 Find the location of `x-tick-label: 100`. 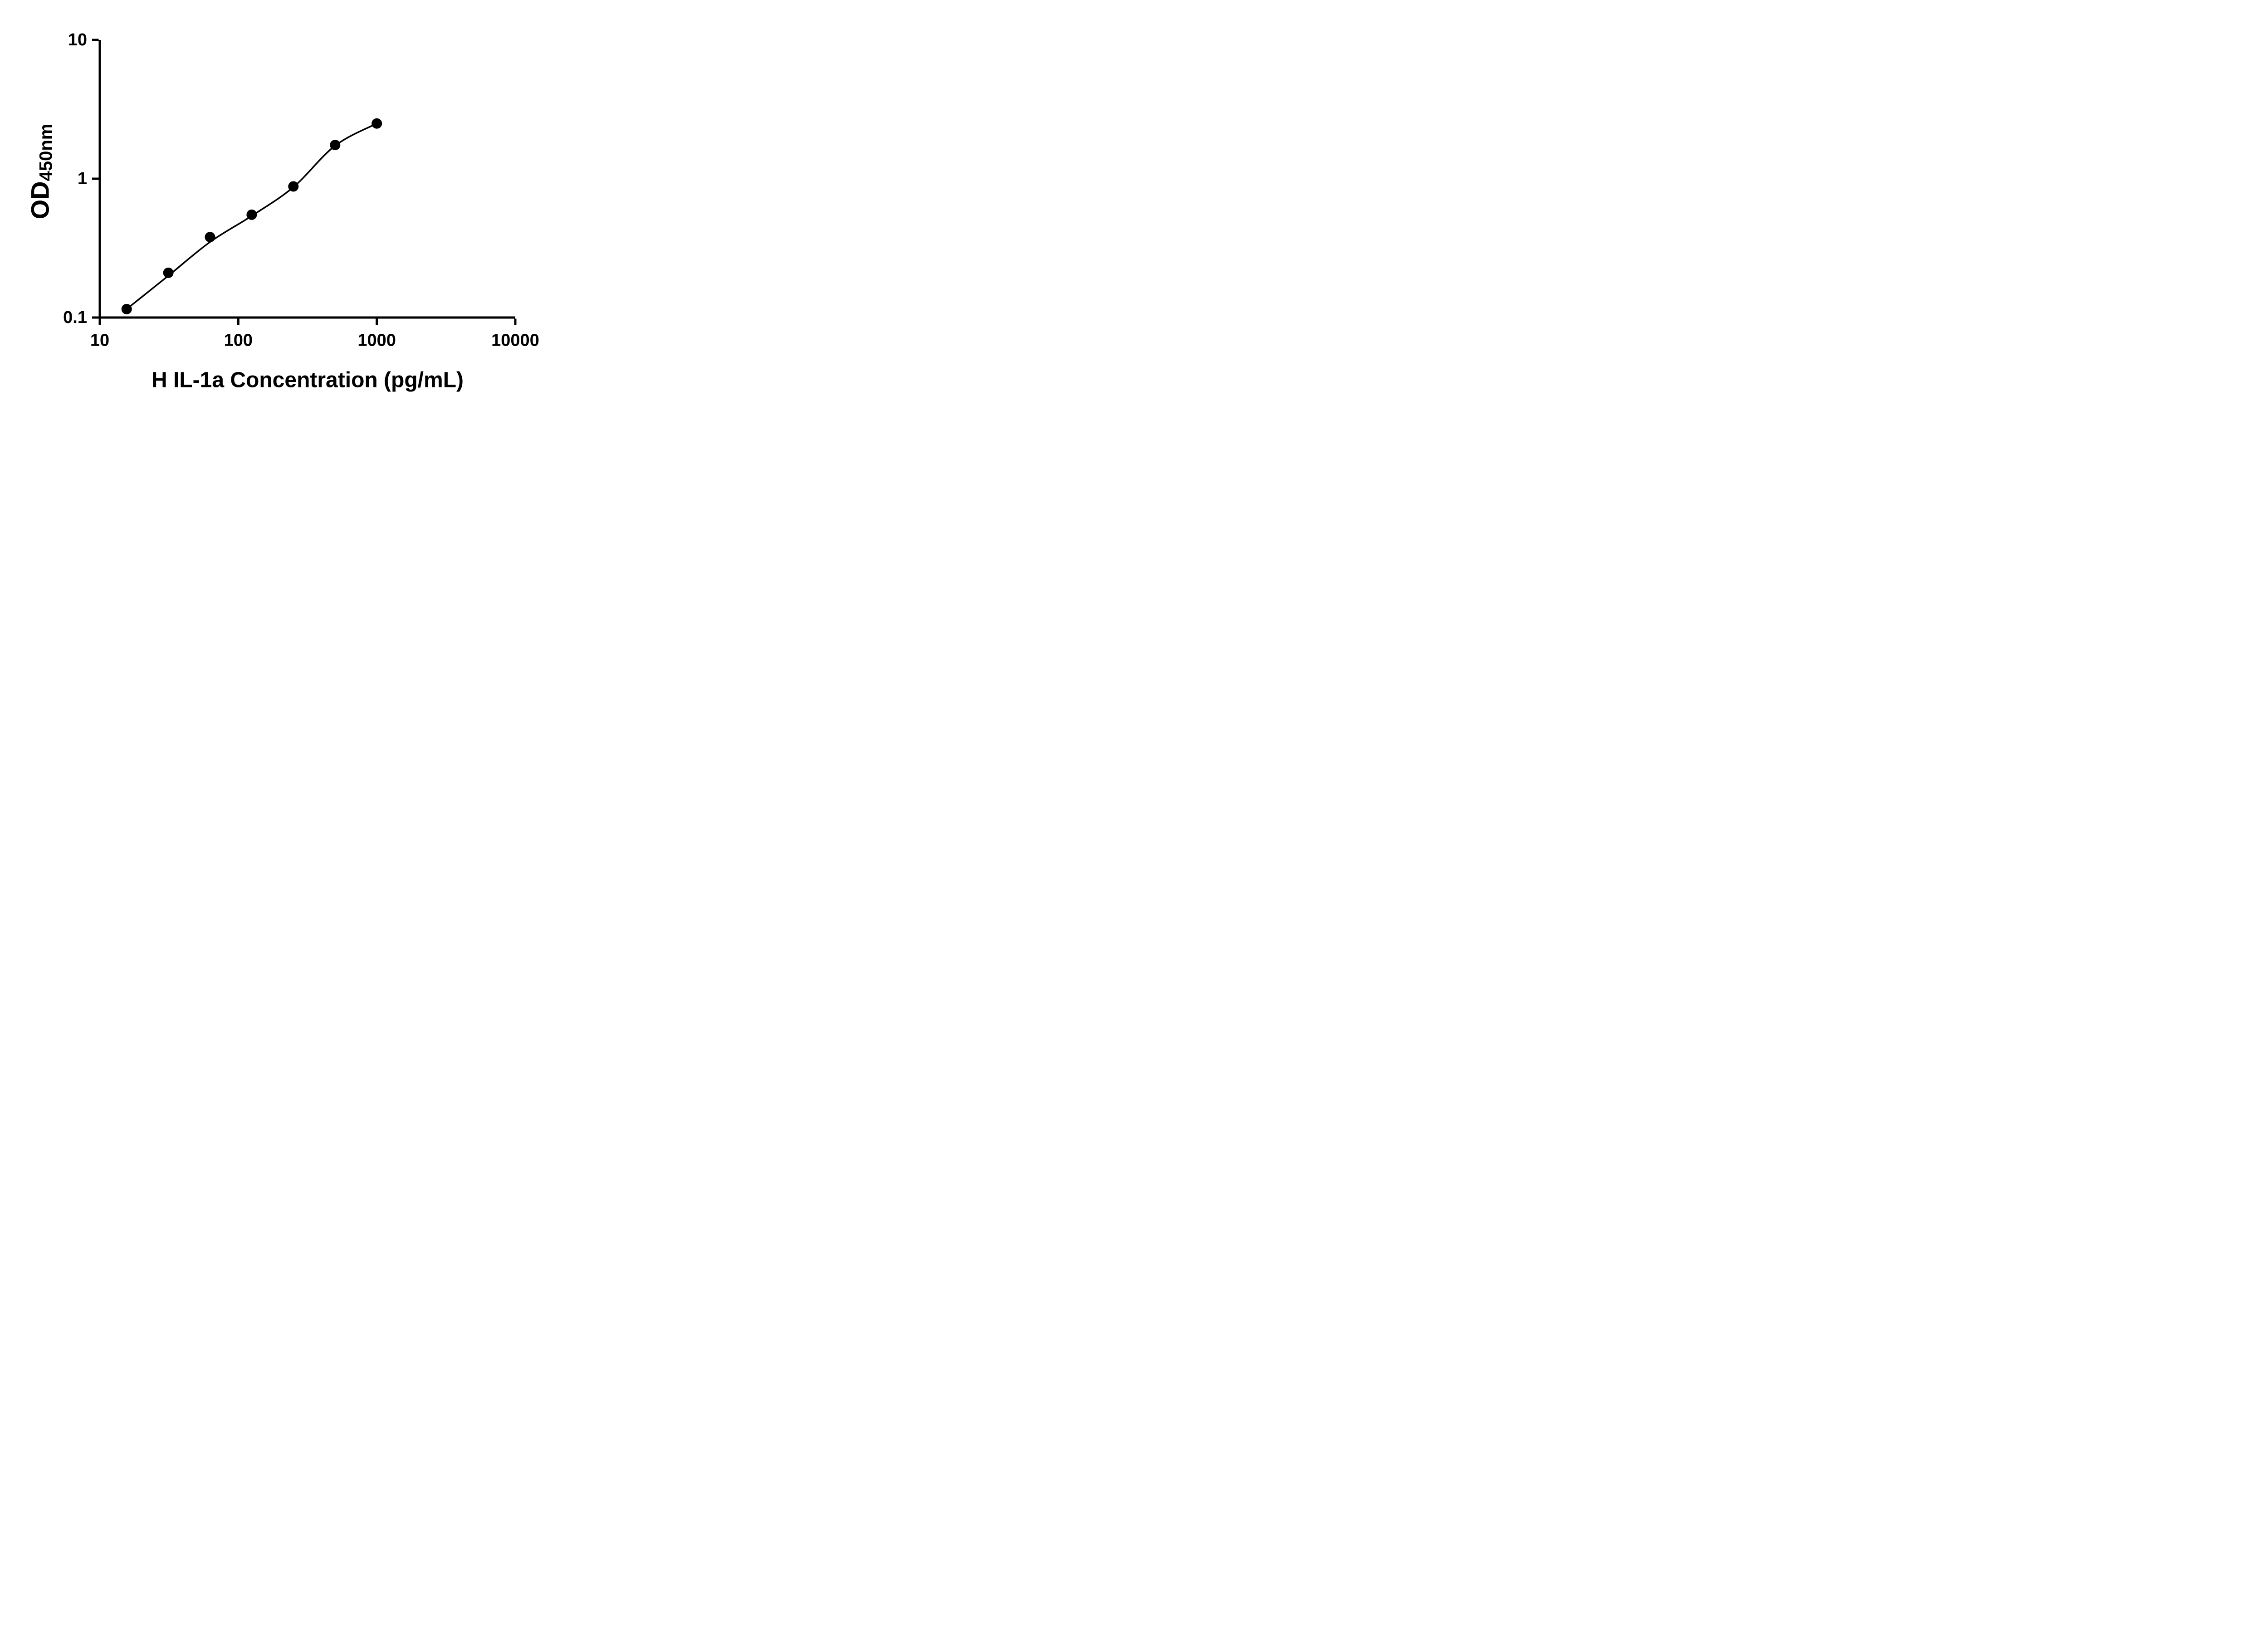

x-tick-label: 100 is located at coordinates (239, 340).